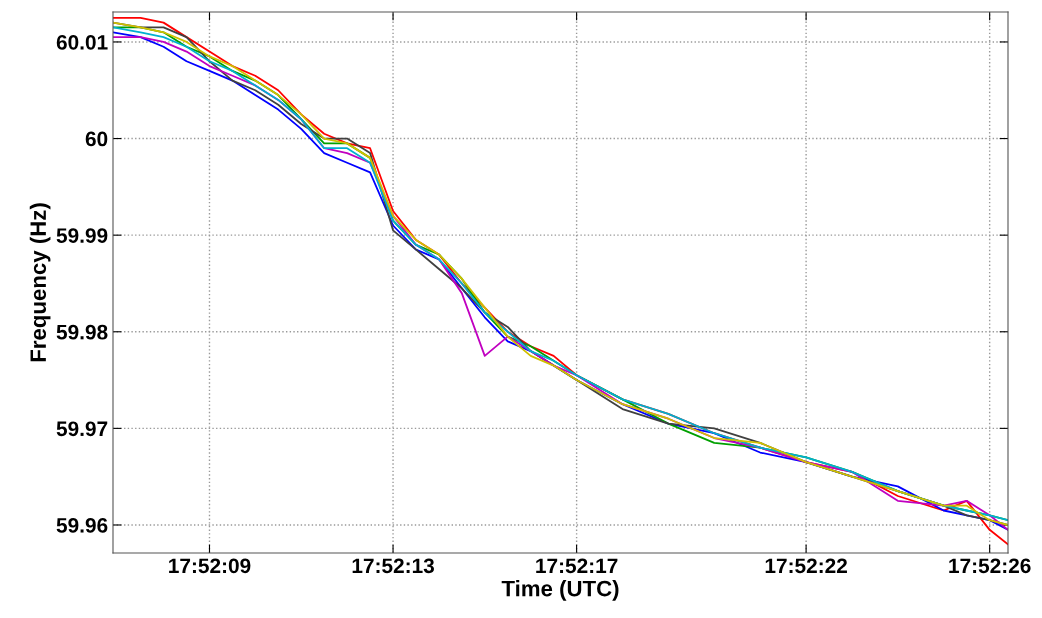  What do you see at coordinates (96, 139) in the screenshot?
I see `y-tick-label: 60` at bounding box center [96, 139].